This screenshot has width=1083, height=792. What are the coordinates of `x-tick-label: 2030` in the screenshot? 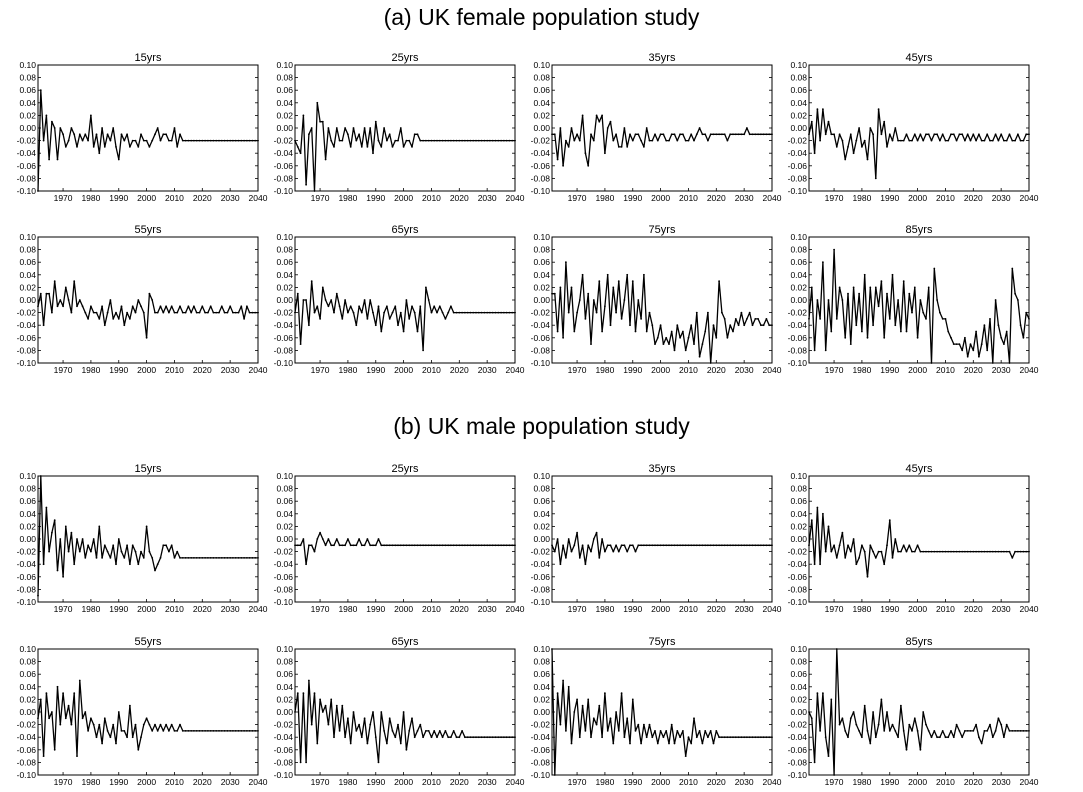 It's located at (744, 609).